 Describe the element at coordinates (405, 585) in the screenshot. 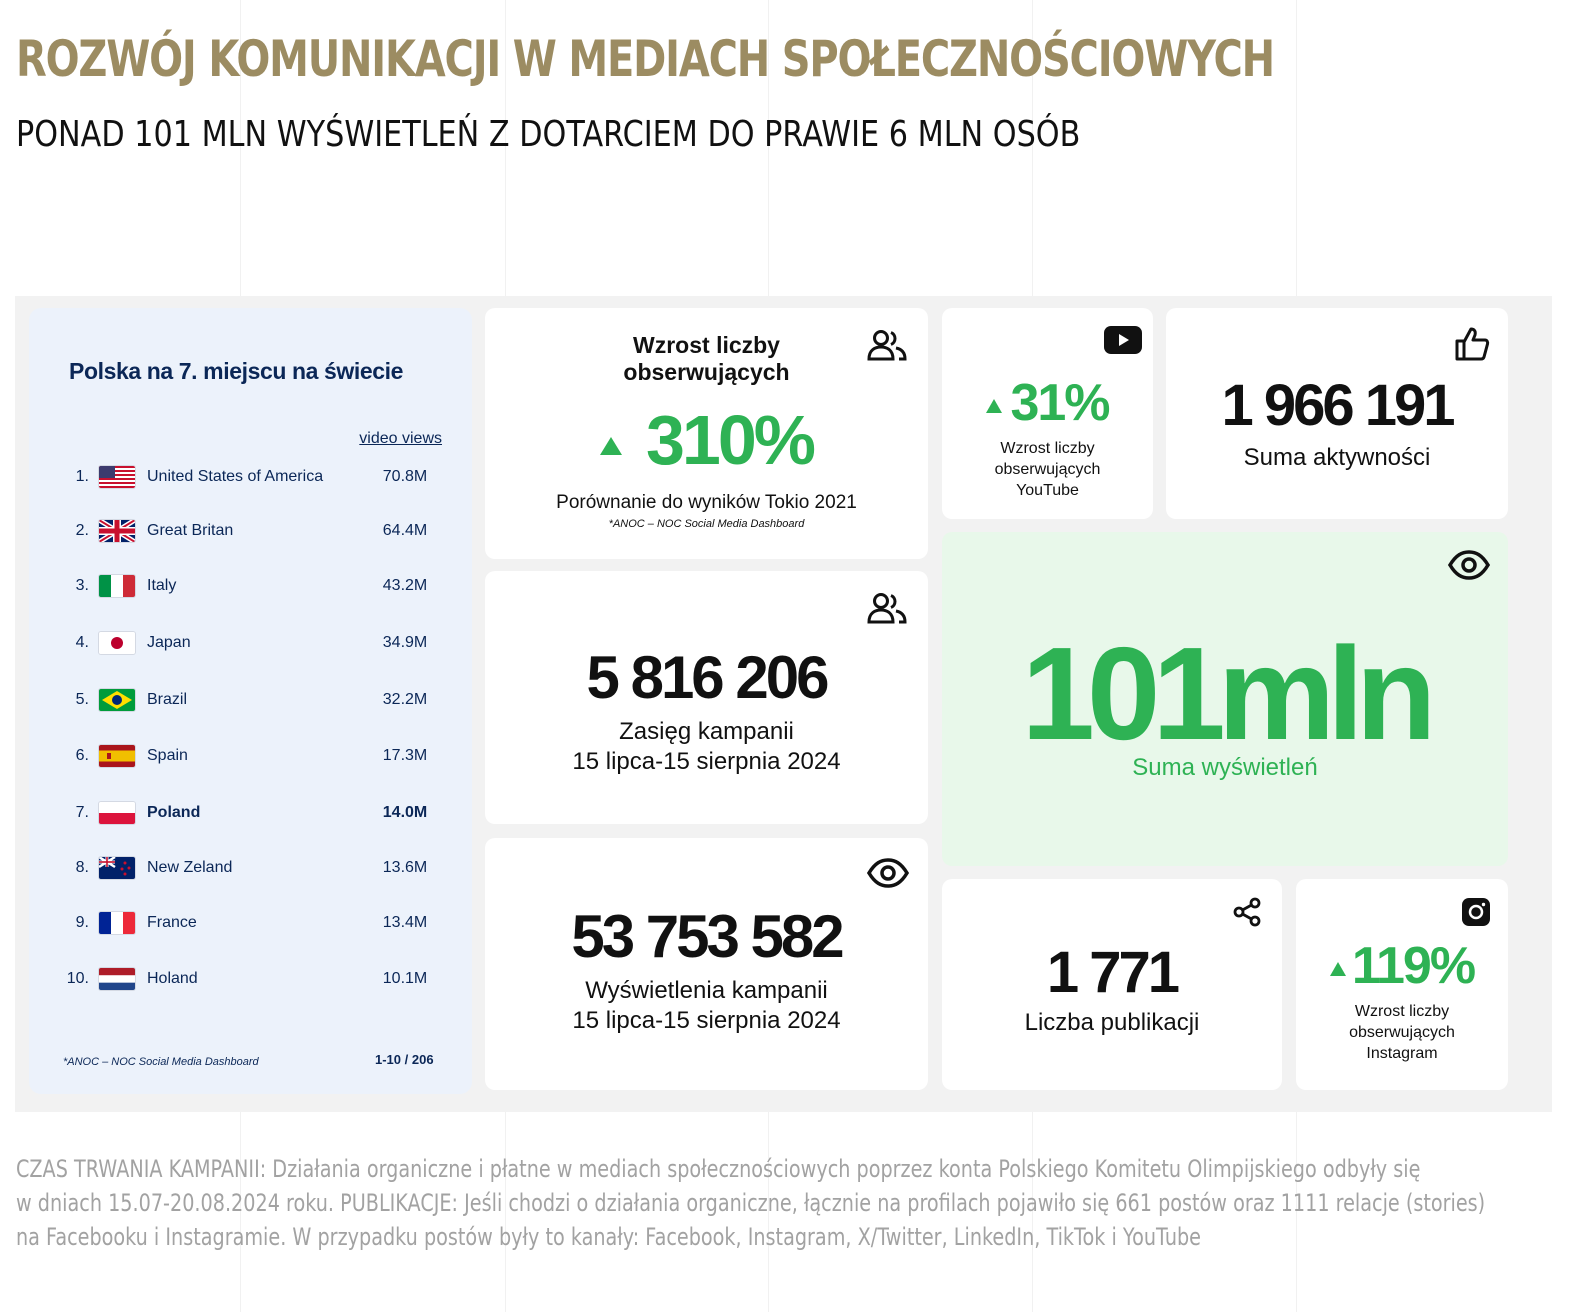

I see `video-views-value: 43.2M` at that location.